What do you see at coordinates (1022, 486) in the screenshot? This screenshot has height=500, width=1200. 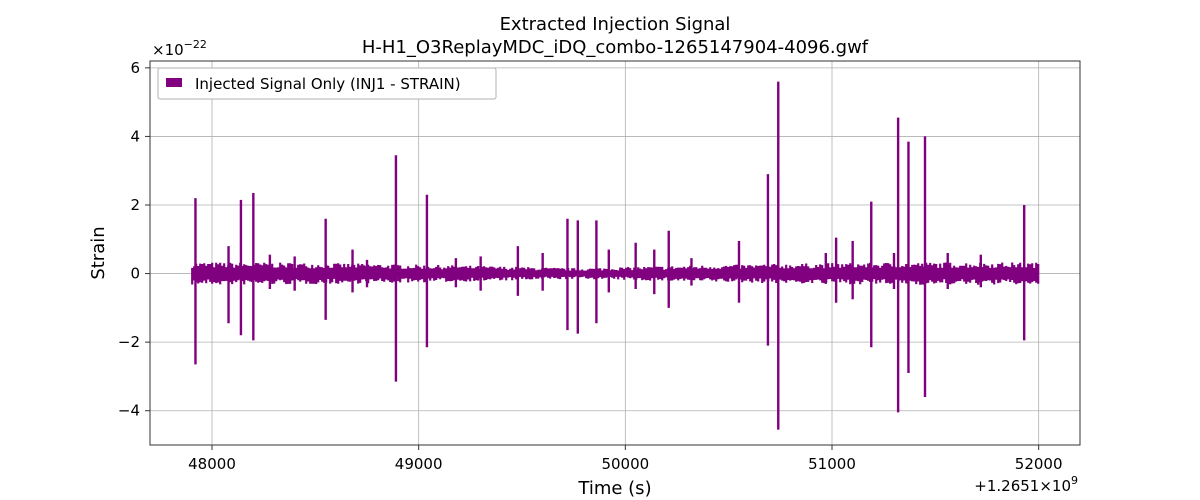 I see `x-offset-base: +1.2651×10` at bounding box center [1022, 486].